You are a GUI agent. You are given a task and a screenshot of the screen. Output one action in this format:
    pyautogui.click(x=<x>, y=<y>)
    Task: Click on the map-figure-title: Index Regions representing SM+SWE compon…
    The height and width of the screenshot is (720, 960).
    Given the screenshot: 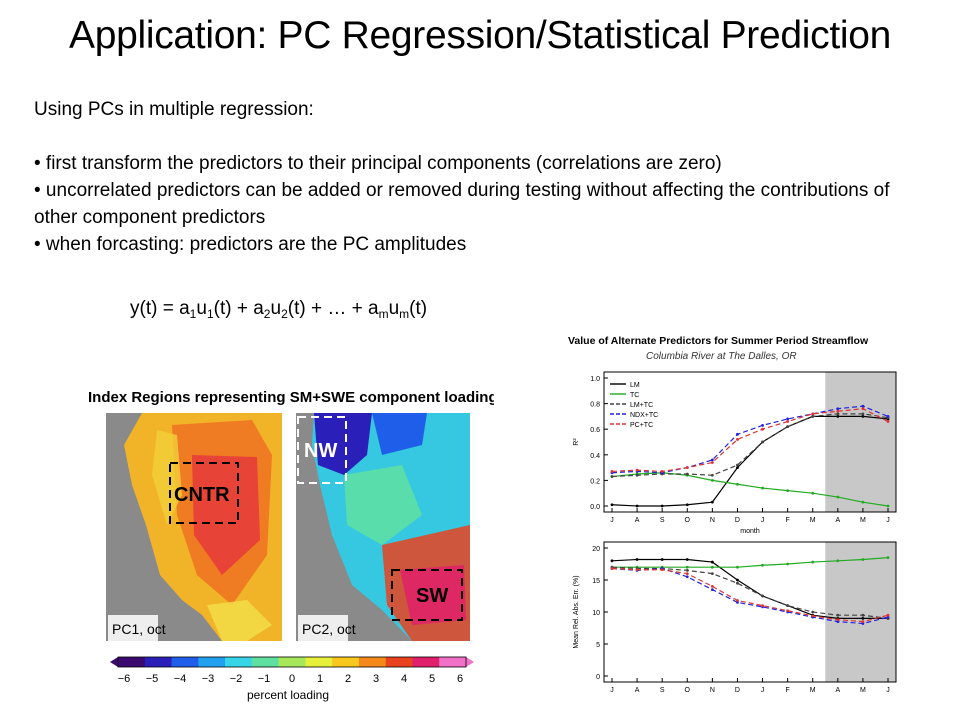 What is the action you would take?
    pyautogui.click(x=291, y=397)
    